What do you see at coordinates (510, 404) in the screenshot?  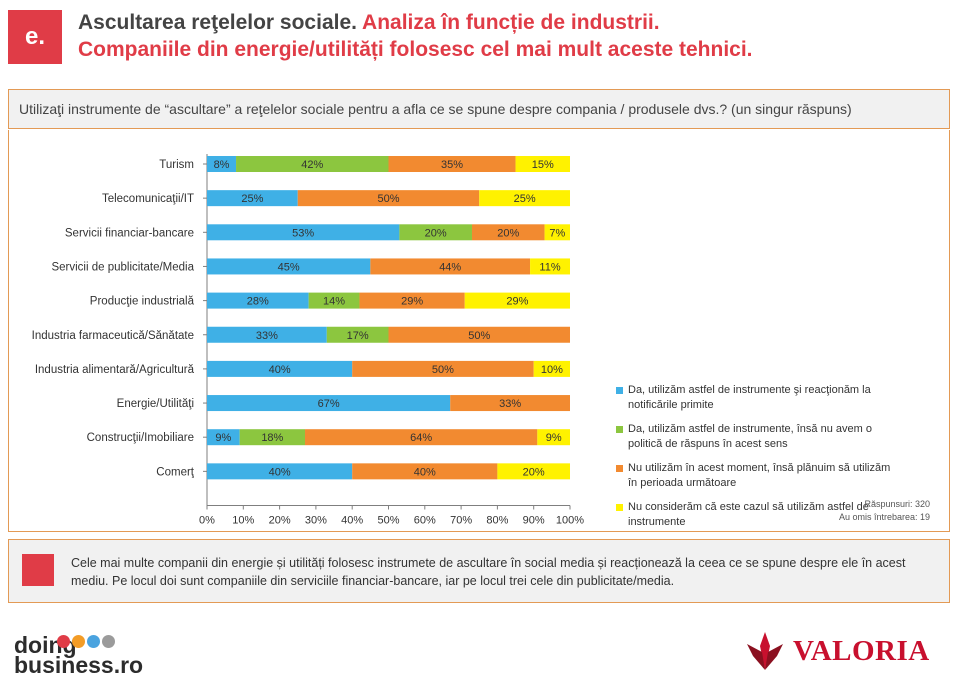 I see `data-label-7-2: 33%` at bounding box center [510, 404].